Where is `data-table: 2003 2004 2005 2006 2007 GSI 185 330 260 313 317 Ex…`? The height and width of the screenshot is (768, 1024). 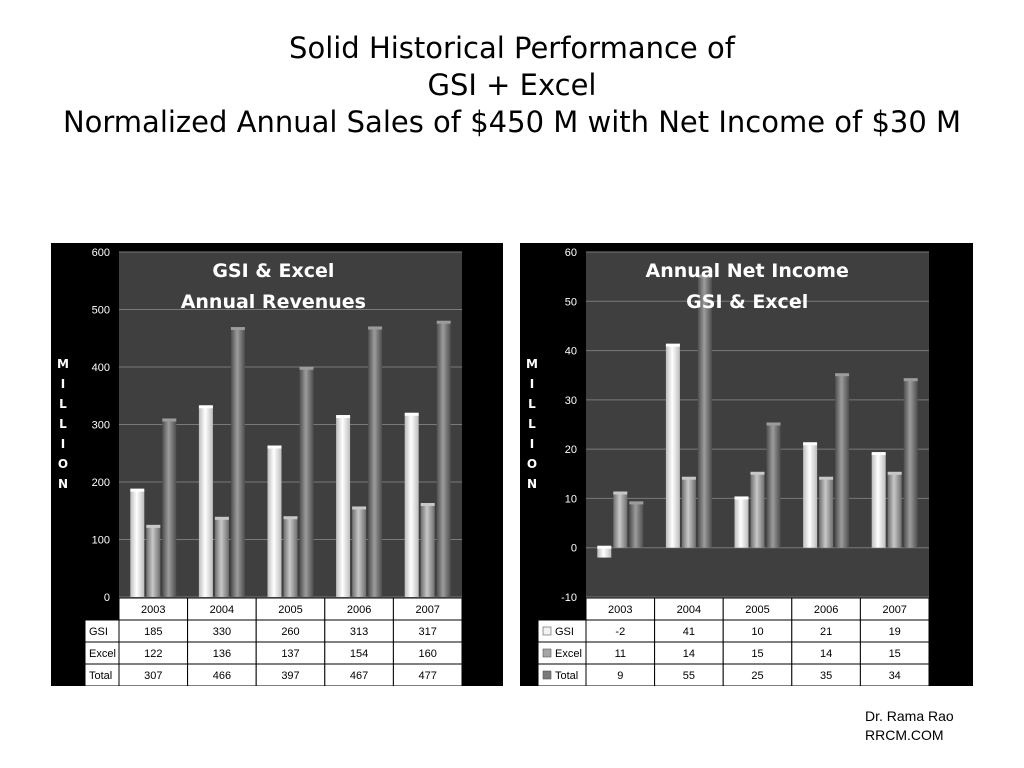 data-table: 2003 2004 2005 2006 2007 GSI 185 330 260 313 317 Ex… is located at coordinates (273, 641).